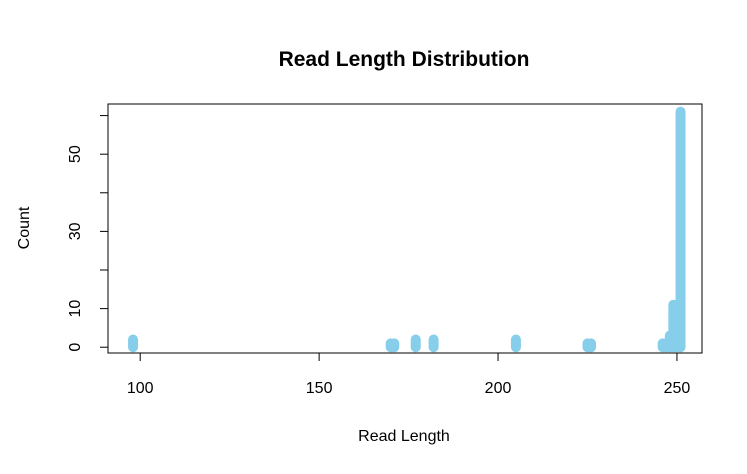 This screenshot has height=474, width=747. Describe the element at coordinates (409, 374) in the screenshot. I see `x-axis: 100 150 200 250` at that location.